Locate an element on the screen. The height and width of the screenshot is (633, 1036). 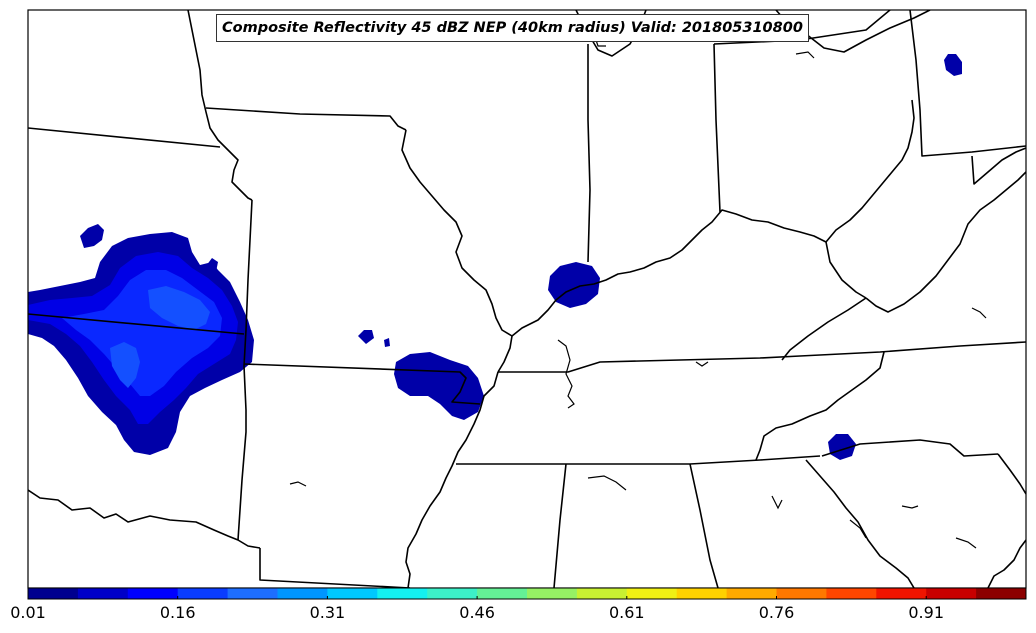
boundary-mississippi-lower is located at coordinates (452, 479).